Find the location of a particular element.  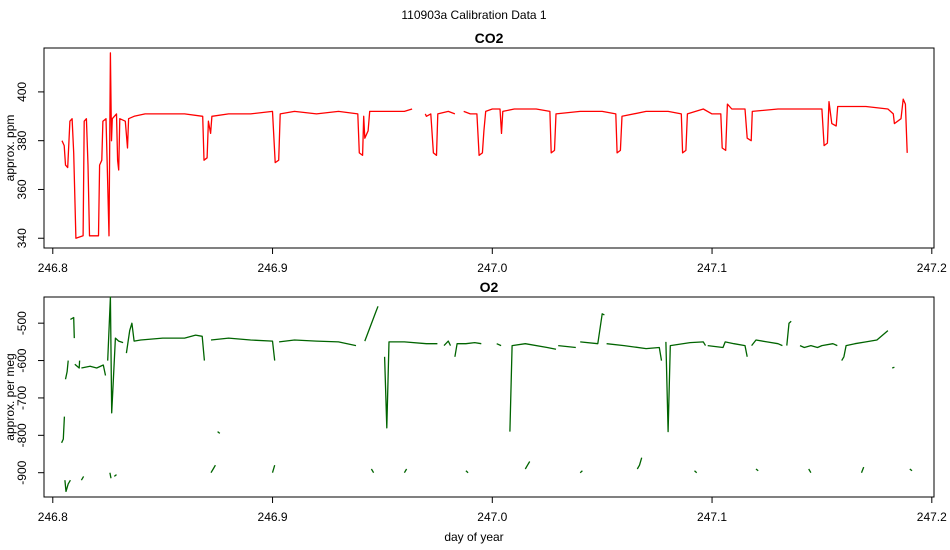

o2-title: O2 is located at coordinates (489, 287).